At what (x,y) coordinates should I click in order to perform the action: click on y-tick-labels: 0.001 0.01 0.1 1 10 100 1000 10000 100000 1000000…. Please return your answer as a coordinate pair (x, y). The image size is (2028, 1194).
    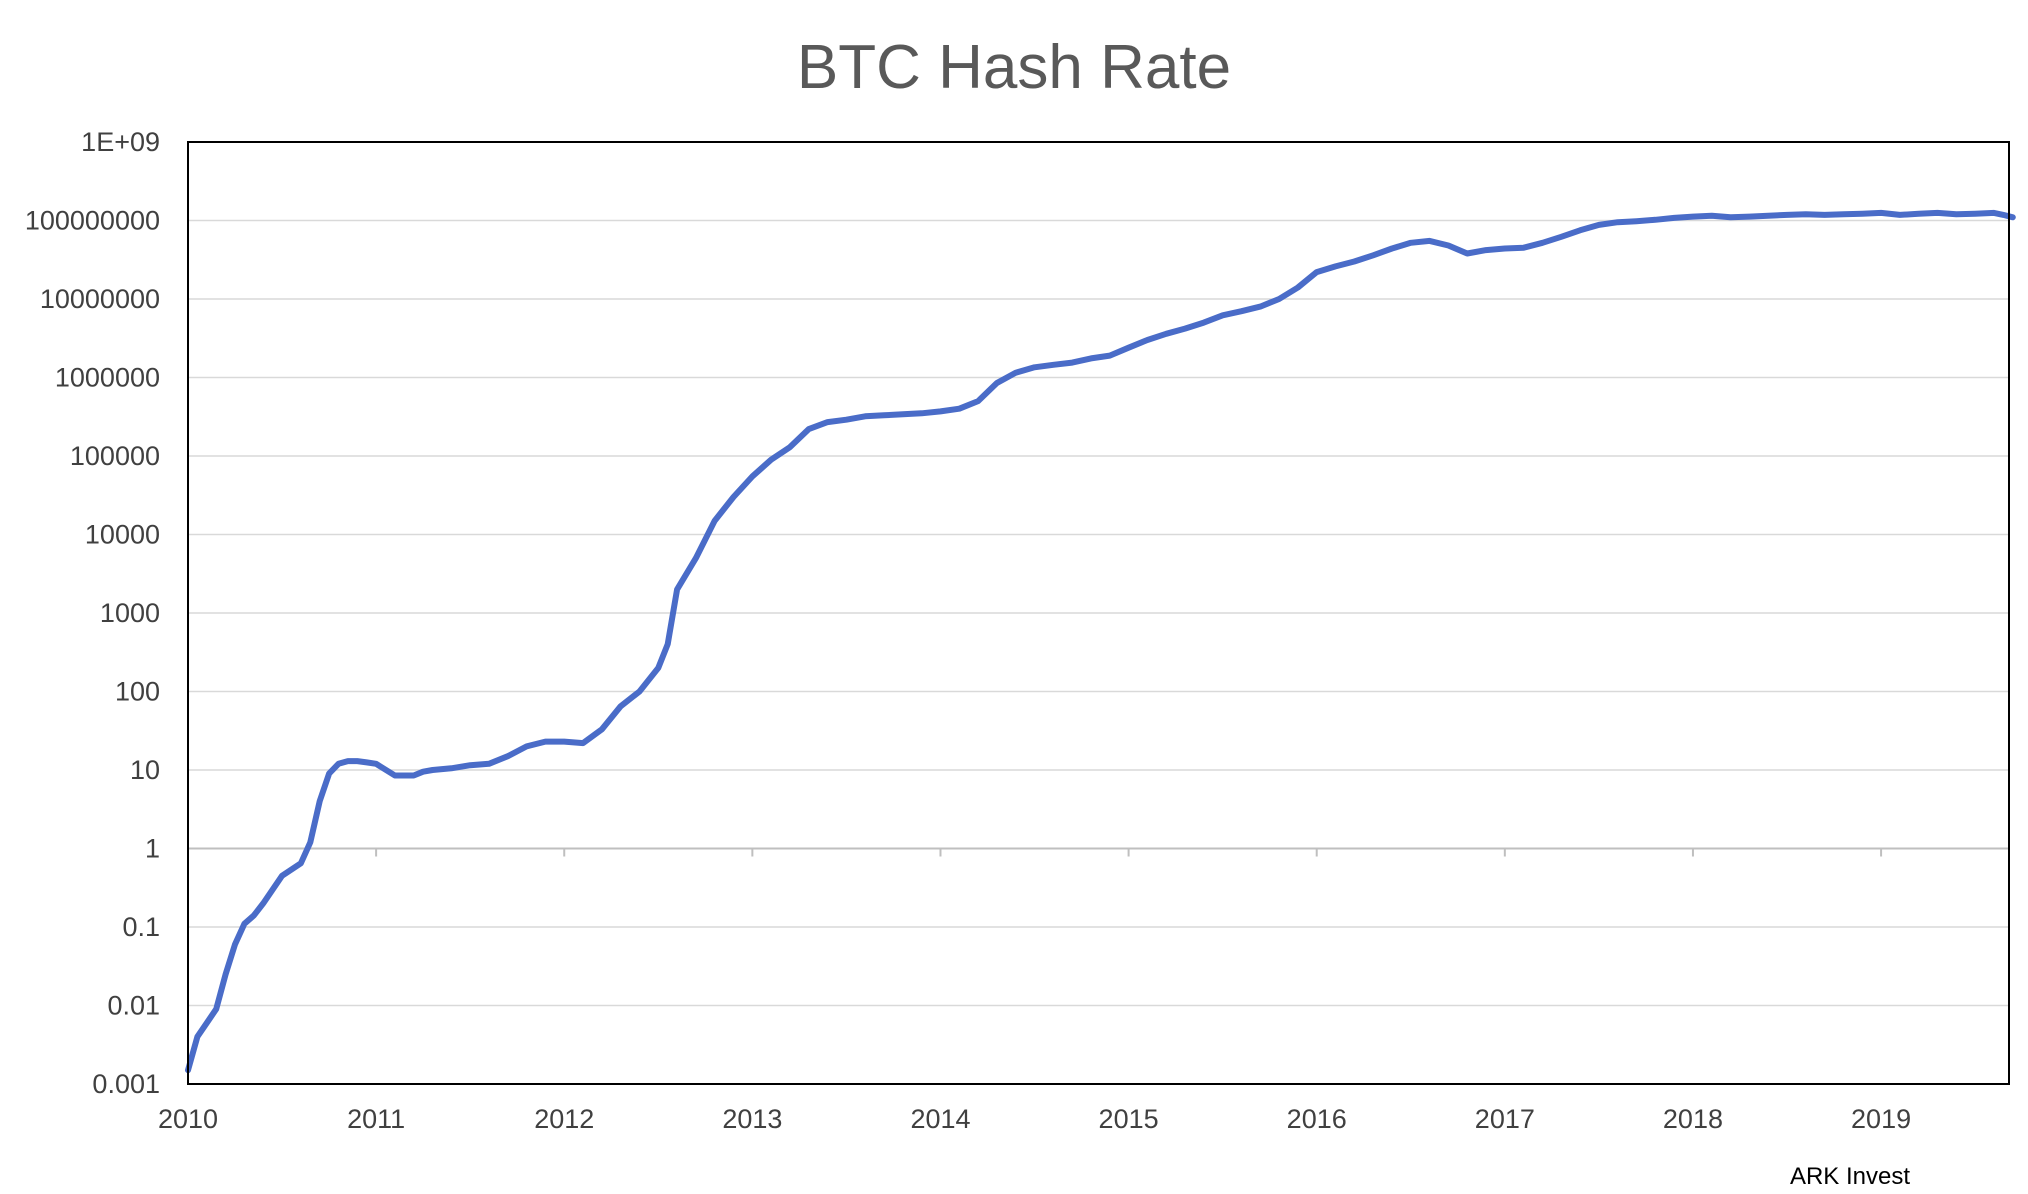
    Looking at the image, I should click on (92, 613).